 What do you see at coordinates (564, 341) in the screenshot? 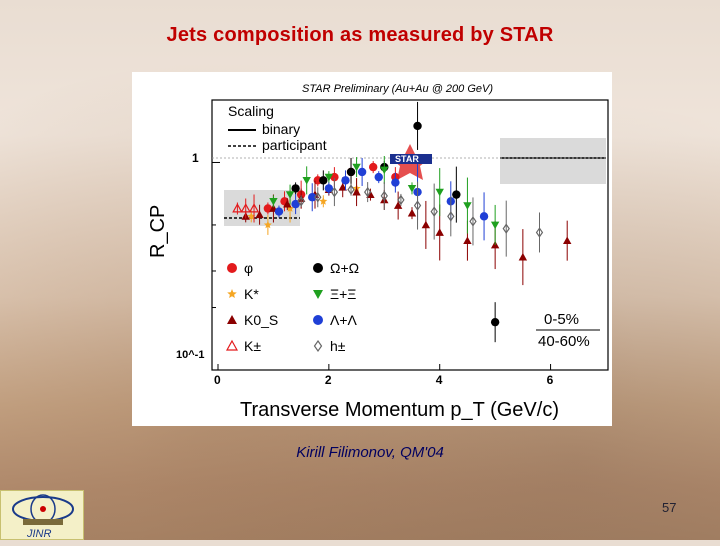
I see `centrality-bottom-label: 40-60%` at bounding box center [564, 341].